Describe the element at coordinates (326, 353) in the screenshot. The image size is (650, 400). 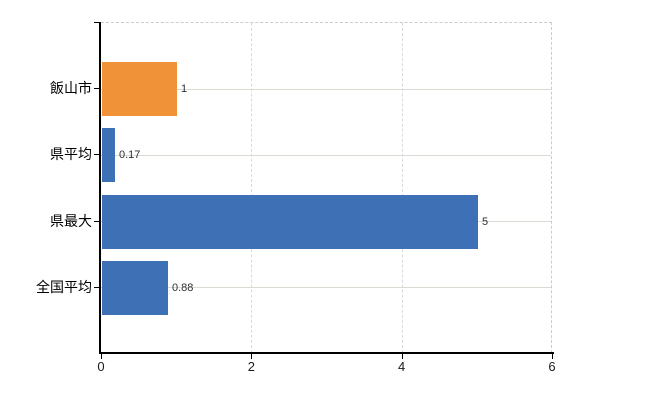
I see `x-axis-line` at that location.